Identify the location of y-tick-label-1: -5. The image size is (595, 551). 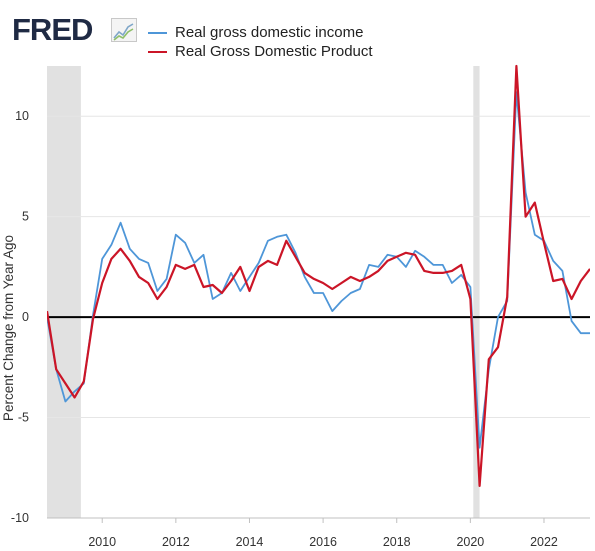
(23, 418).